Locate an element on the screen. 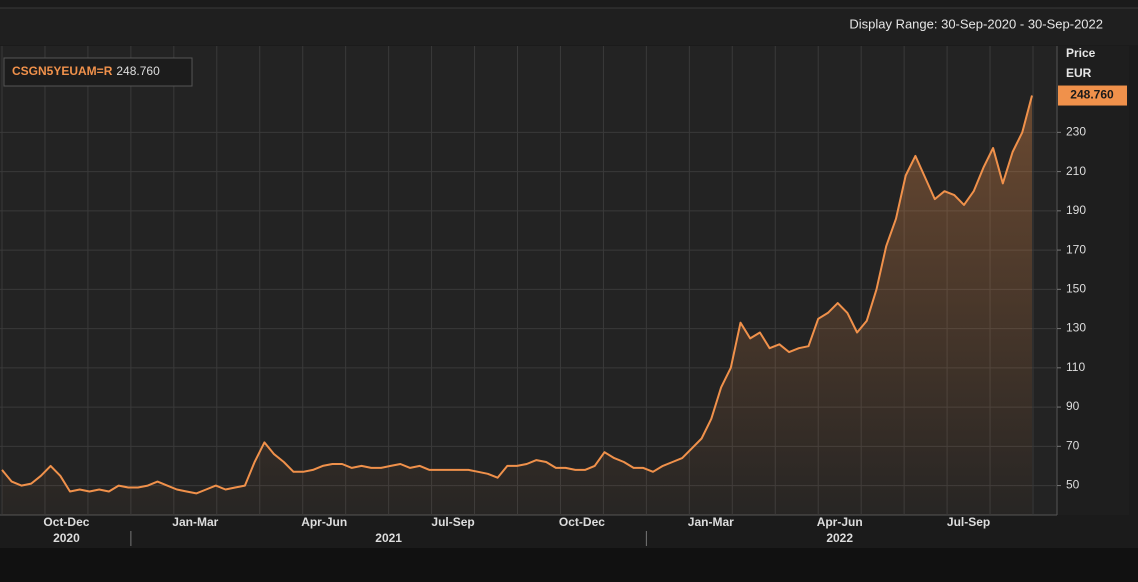  year-label: 2021 is located at coordinates (388, 538).